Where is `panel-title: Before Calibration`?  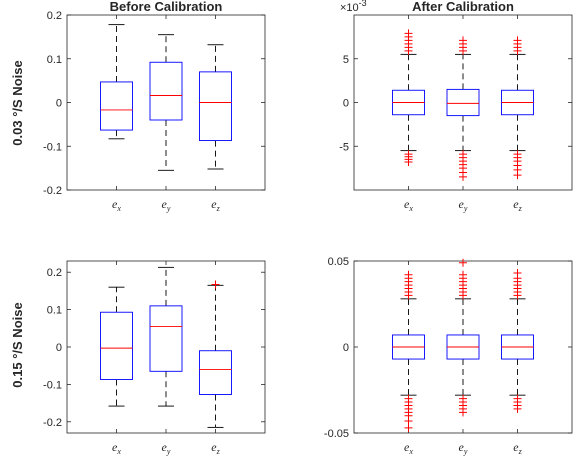
panel-title: Before Calibration is located at coordinates (166, 7).